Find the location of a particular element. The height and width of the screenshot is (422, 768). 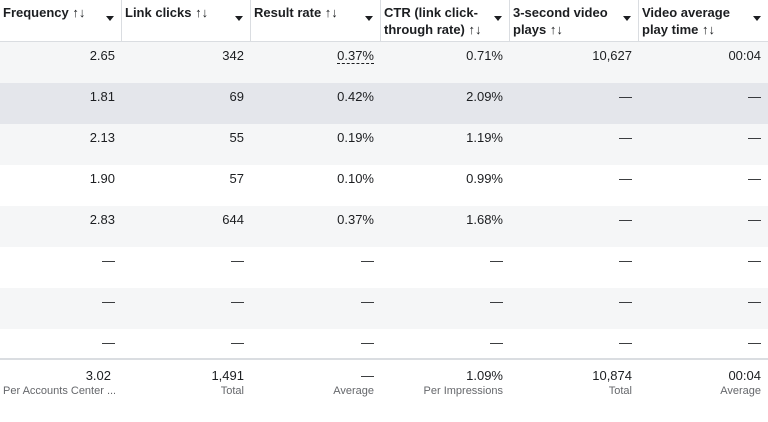

table-row: 2.65 342 0.37% 0.71% 10,627 00:04 is located at coordinates (384, 62).